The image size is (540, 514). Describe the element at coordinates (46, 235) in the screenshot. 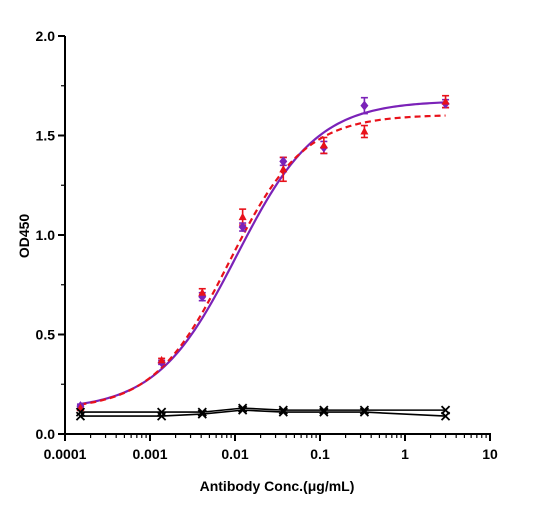

I see `y-tick-label: 1.0` at that location.